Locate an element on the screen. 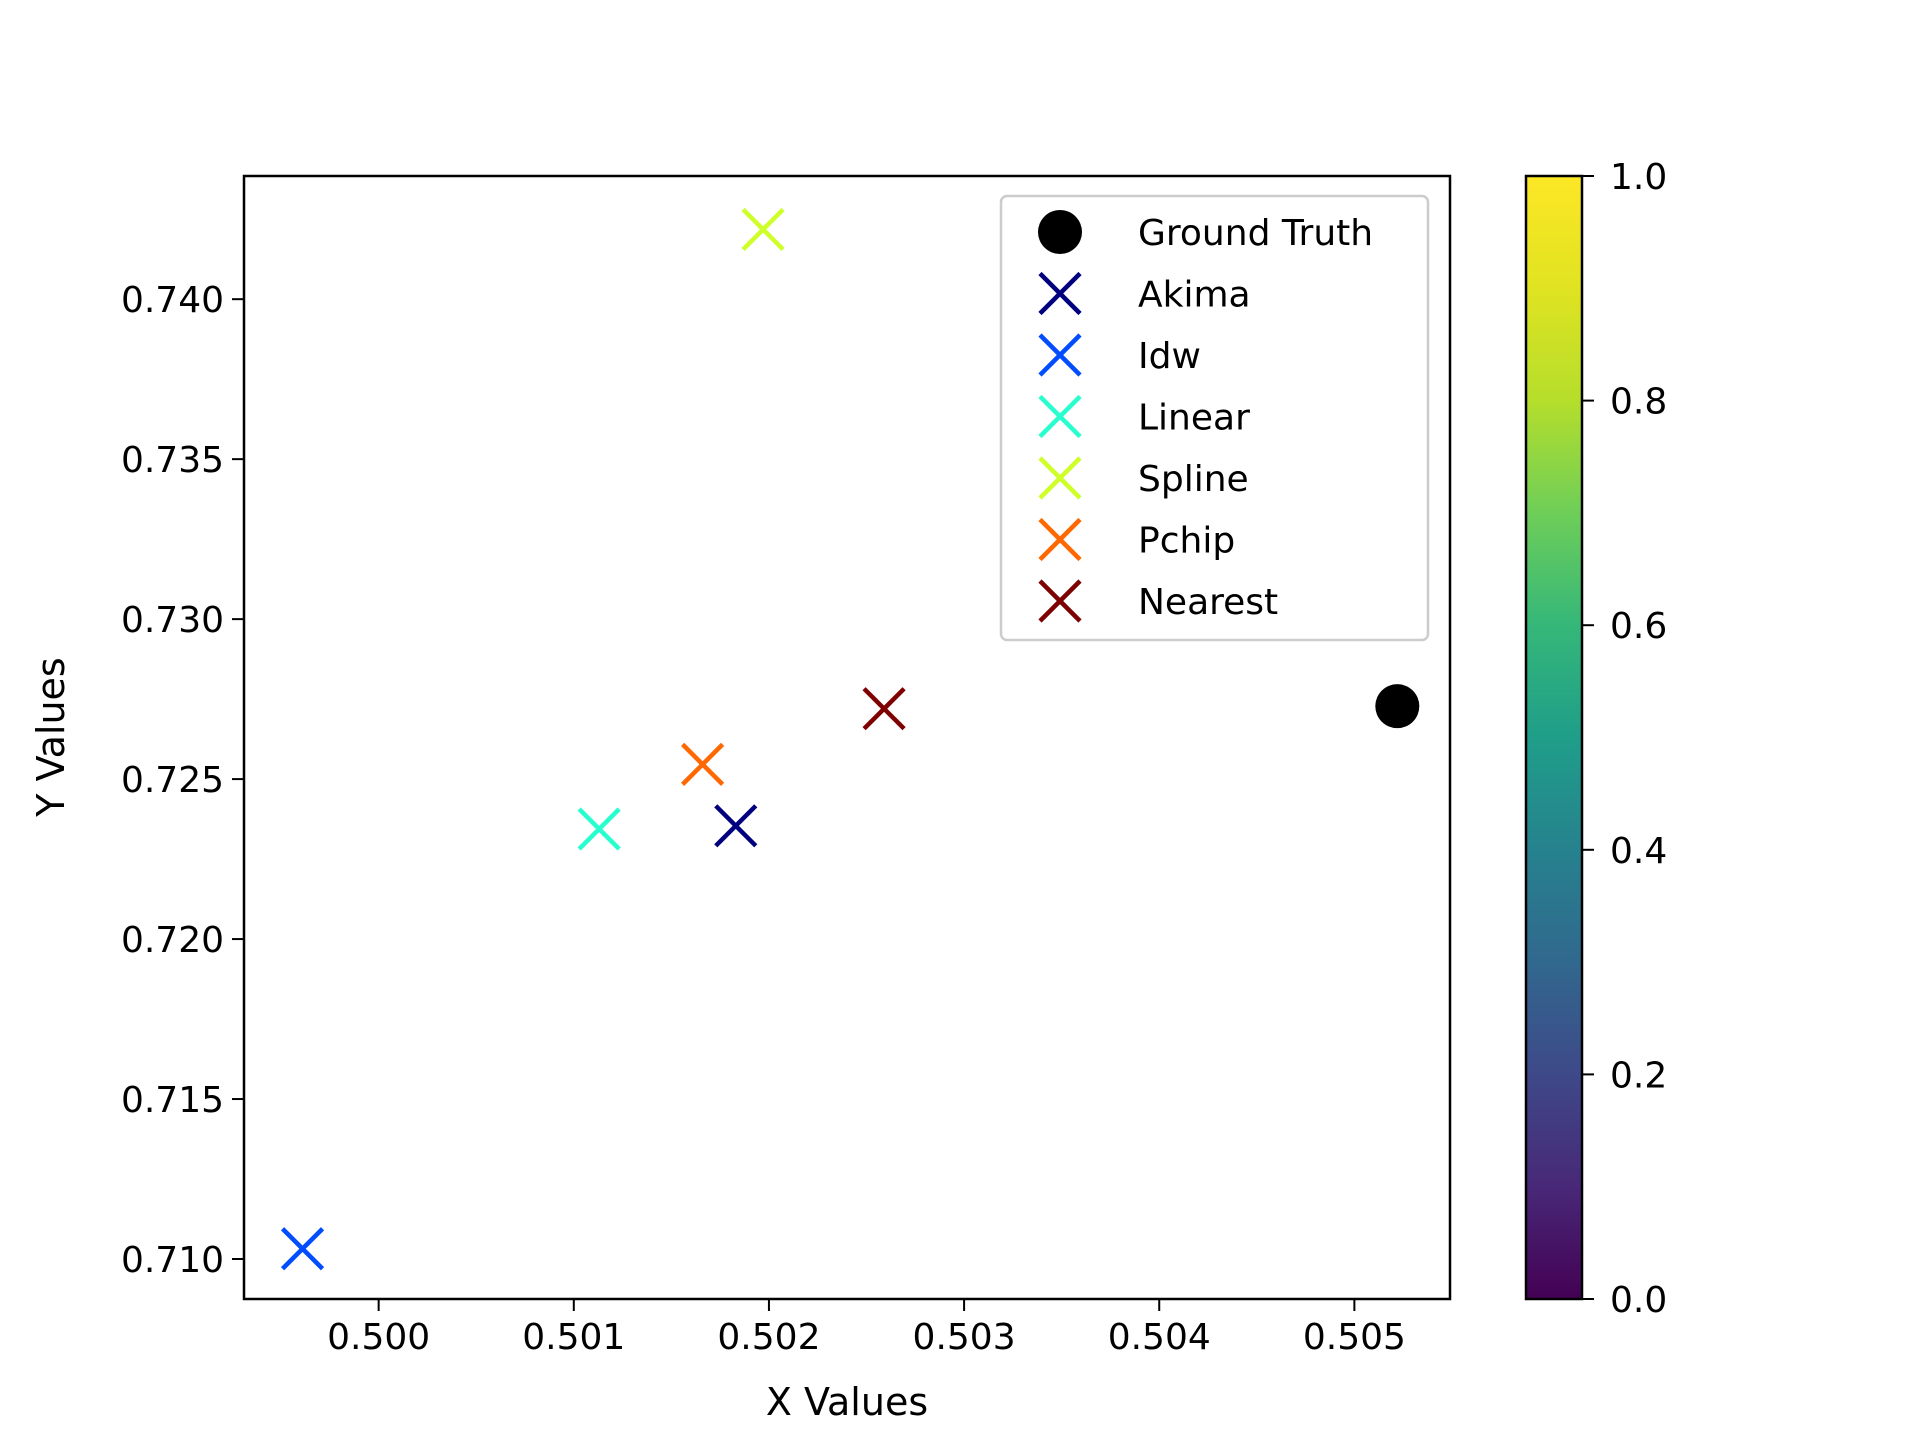  colorbar-tick-label: 0.4 is located at coordinates (1638, 851).